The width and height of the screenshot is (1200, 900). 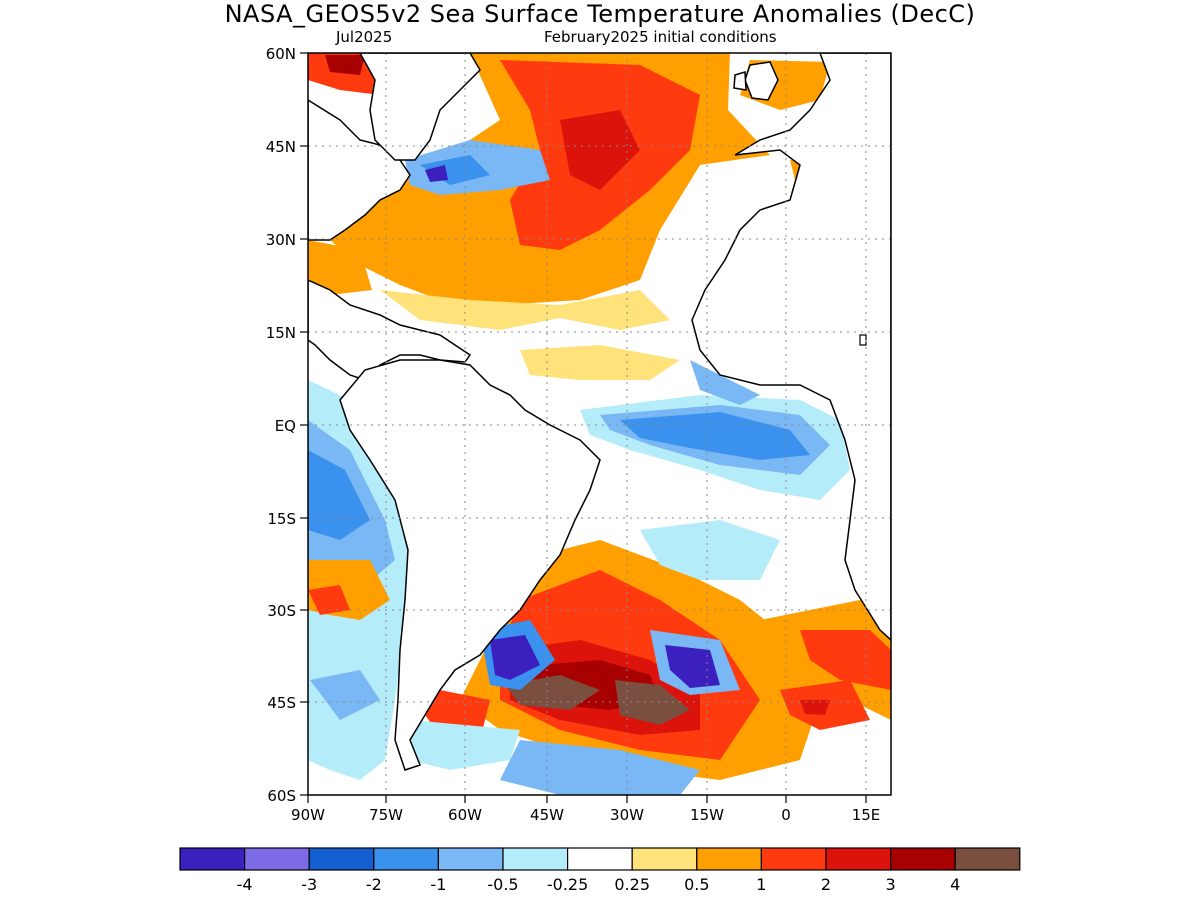 I want to click on initial-conditions-label: February2025 initial conditions, so click(x=660, y=37).